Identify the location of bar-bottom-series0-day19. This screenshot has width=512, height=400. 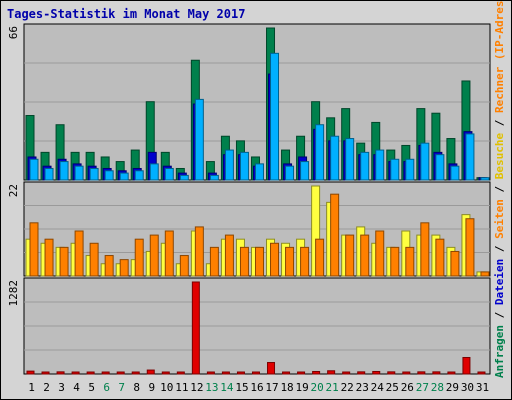
(301, 373).